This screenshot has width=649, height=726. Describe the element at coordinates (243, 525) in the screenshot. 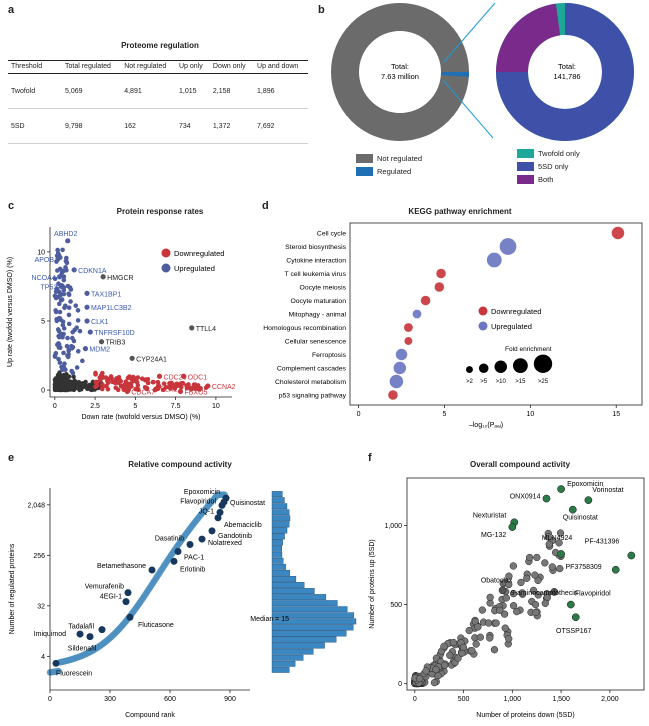

I see `point-label: Abemaciclib` at that location.